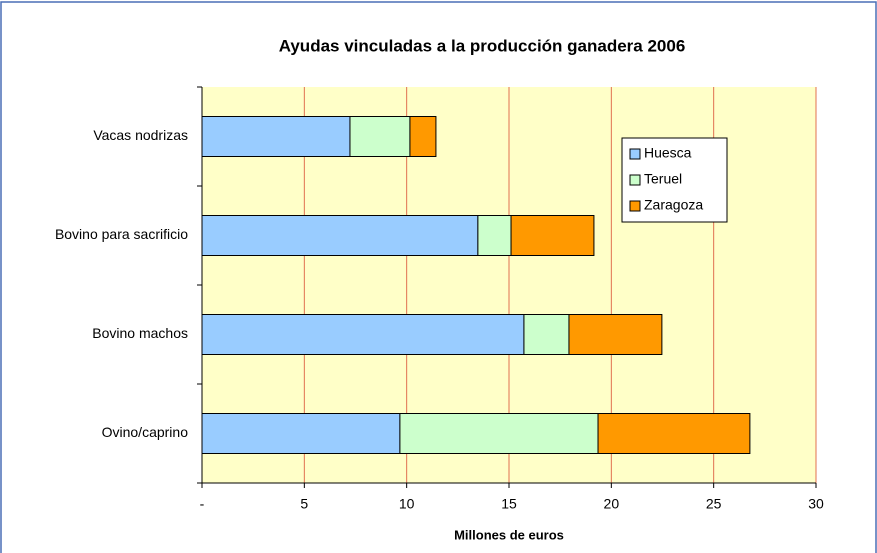 The width and height of the screenshot is (877, 553). What do you see at coordinates (509, 504) in the screenshot?
I see `x-tick-label: 15` at bounding box center [509, 504].